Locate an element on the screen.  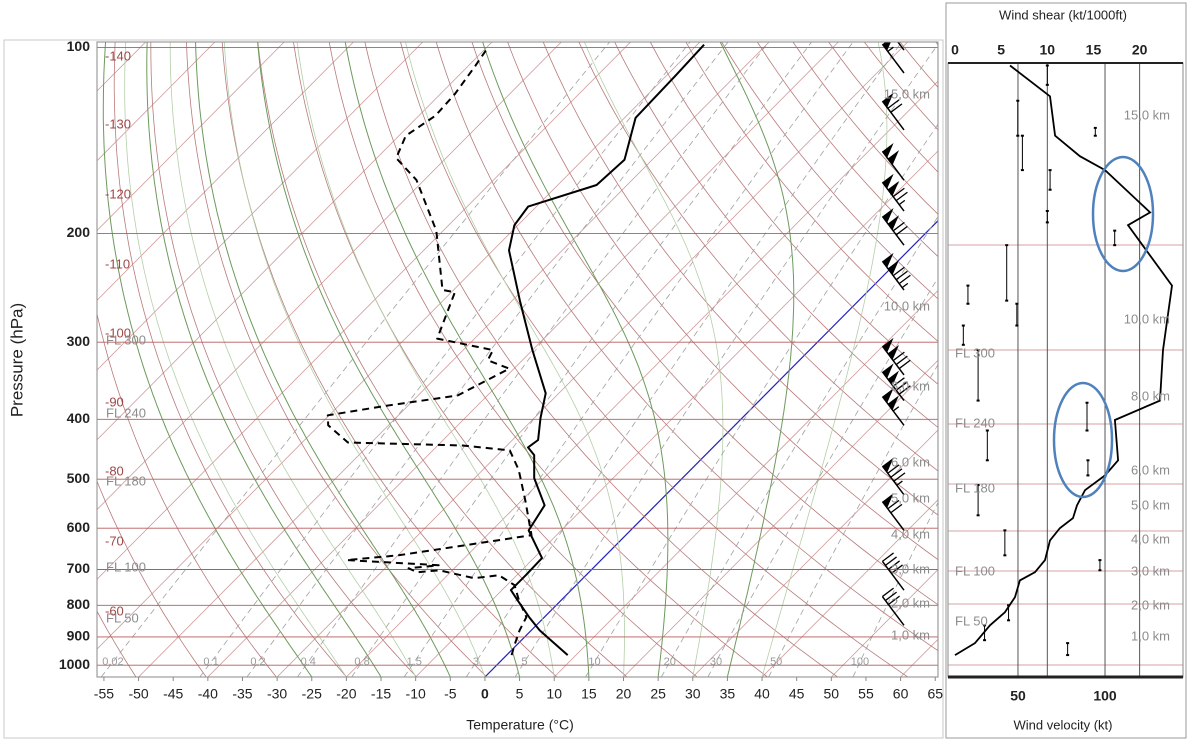
x-tick-label: 55 is located at coordinates (866, 694).